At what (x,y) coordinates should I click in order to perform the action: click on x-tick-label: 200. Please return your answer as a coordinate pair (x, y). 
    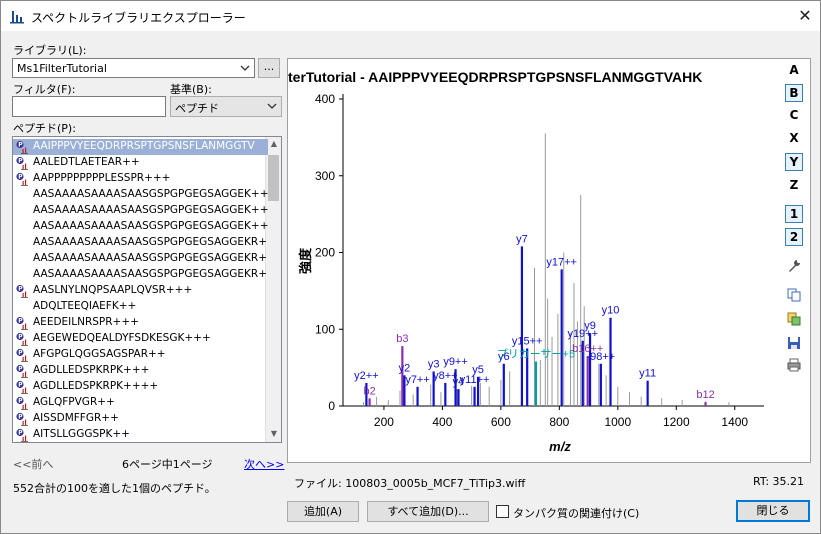
    Looking at the image, I should click on (384, 422).